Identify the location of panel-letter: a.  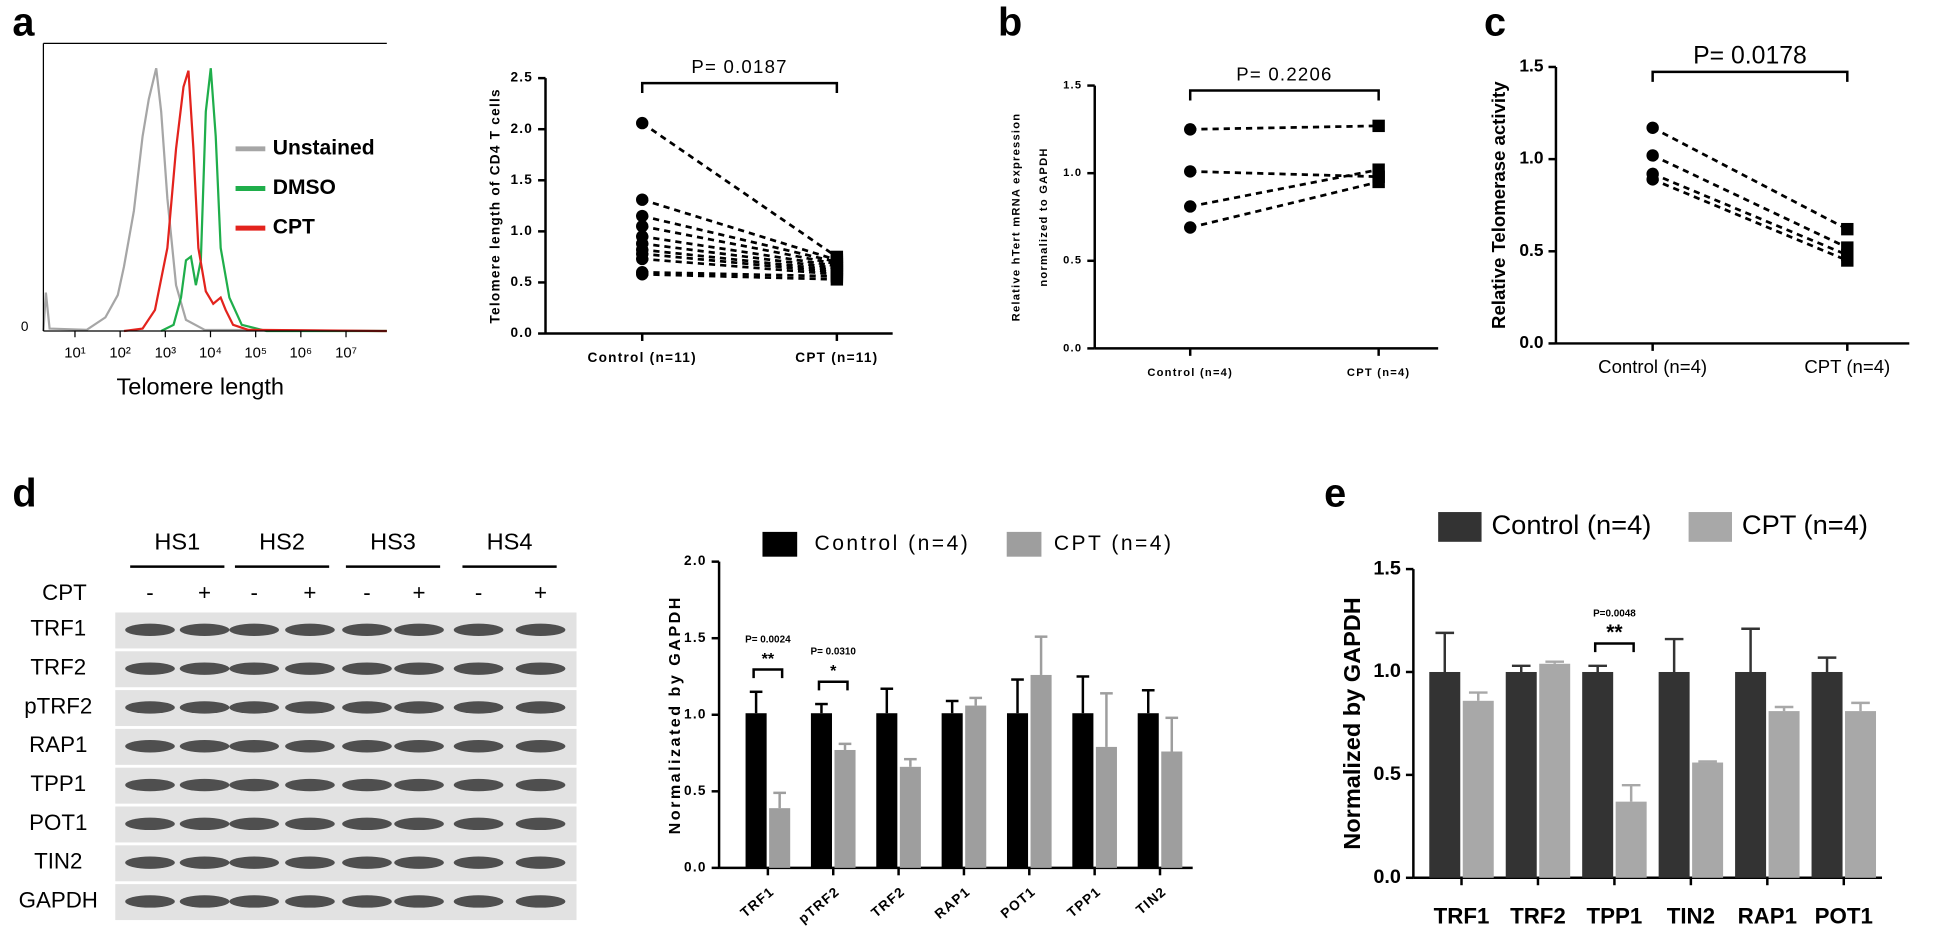
(23, 22).